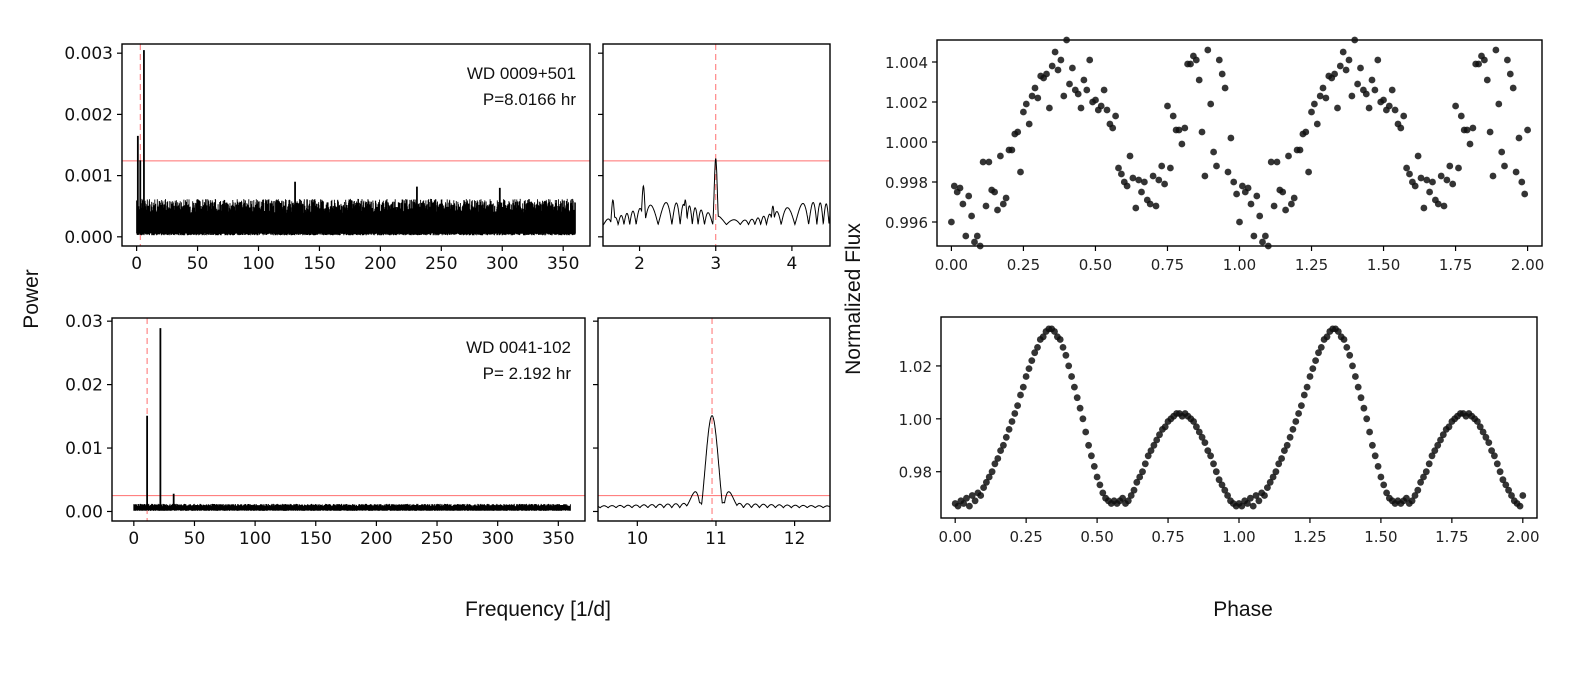 The width and height of the screenshot is (1578, 682). Describe the element at coordinates (915, 420) in the screenshot. I see `y-tick-label: 1.00` at that location.